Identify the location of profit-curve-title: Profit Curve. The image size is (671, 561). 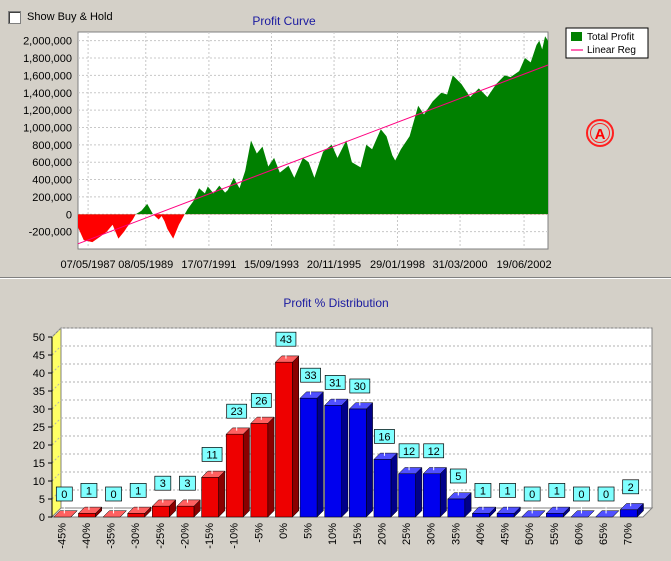
(284, 21).